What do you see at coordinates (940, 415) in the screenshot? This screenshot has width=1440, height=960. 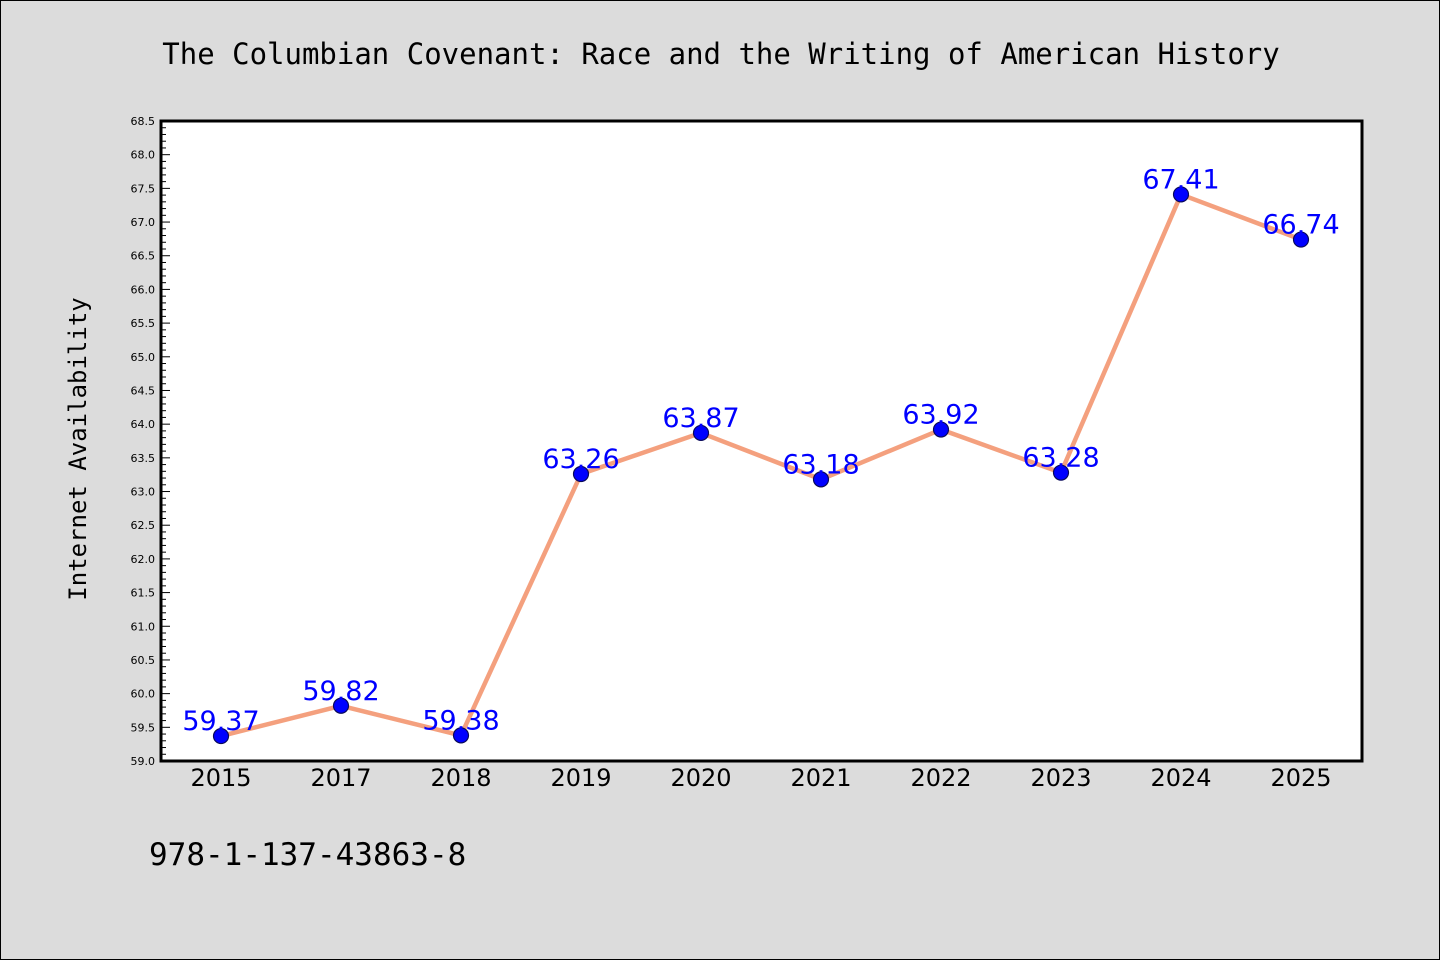 I see `data-label: 63.92` at bounding box center [940, 415].